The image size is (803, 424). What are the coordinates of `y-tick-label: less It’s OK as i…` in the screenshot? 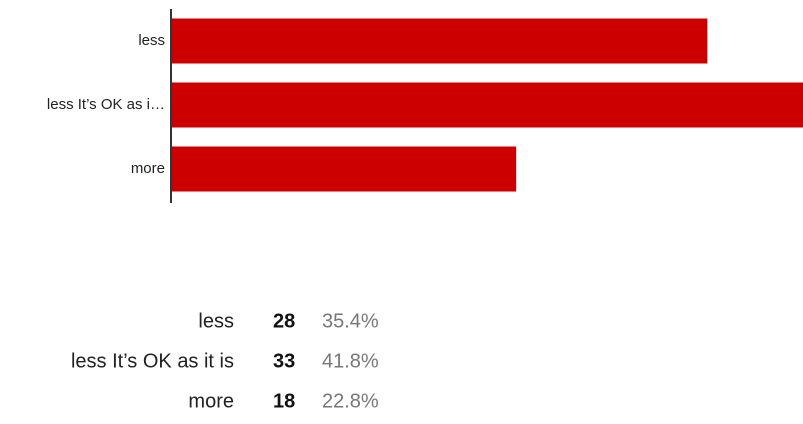 It's located at (106, 104).